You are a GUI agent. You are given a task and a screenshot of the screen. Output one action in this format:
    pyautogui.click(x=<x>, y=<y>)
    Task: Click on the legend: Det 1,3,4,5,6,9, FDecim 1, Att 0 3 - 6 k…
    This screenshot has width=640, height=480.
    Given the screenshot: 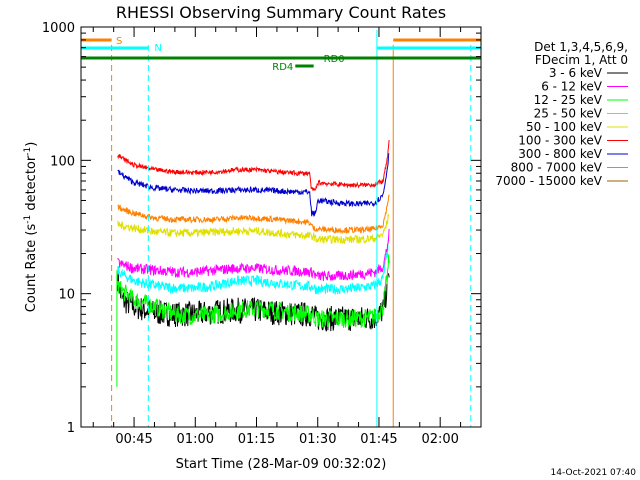 What is the action you would take?
    pyautogui.click(x=561, y=114)
    